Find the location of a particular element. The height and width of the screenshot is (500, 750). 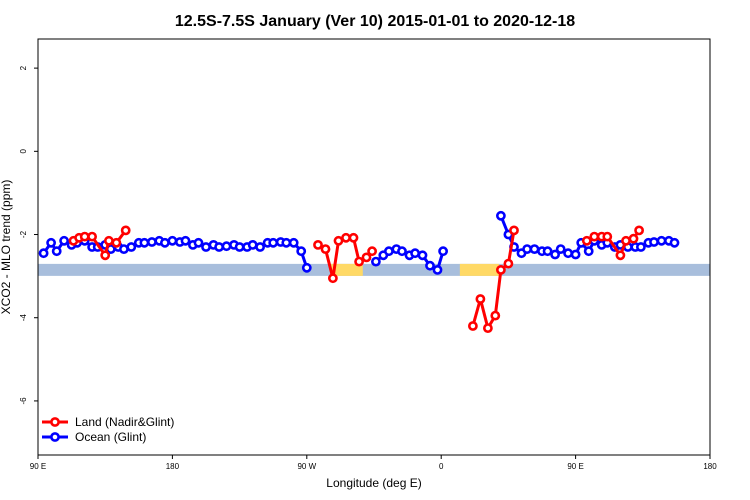

legend-land-label: Land (Nadir&Glint) is located at coordinates (124, 422).